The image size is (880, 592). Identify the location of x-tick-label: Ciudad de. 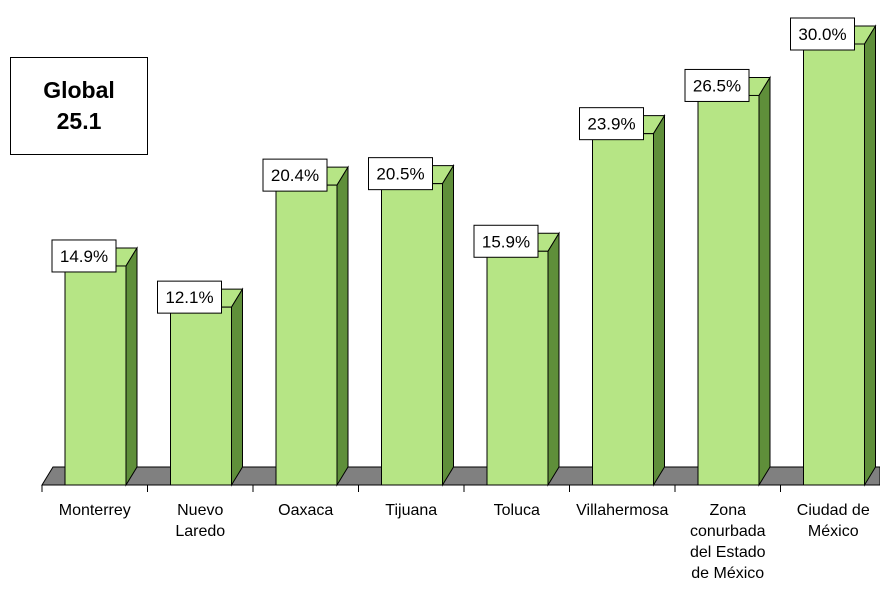
(833, 510).